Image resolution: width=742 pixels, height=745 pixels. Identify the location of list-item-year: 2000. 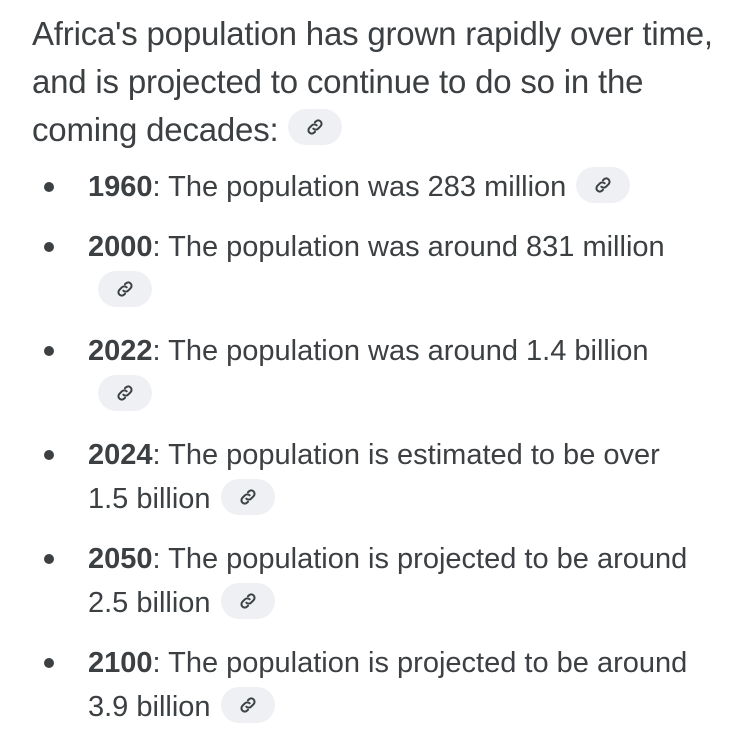
(120, 247).